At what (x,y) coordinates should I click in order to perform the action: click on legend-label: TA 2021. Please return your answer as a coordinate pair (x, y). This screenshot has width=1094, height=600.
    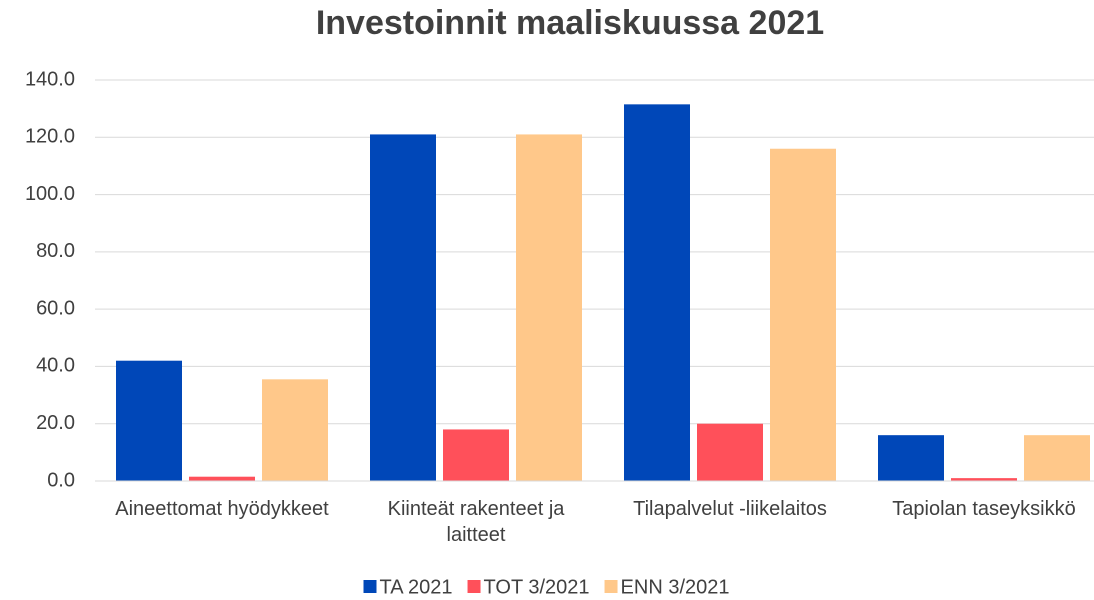
    Looking at the image, I should click on (416, 587).